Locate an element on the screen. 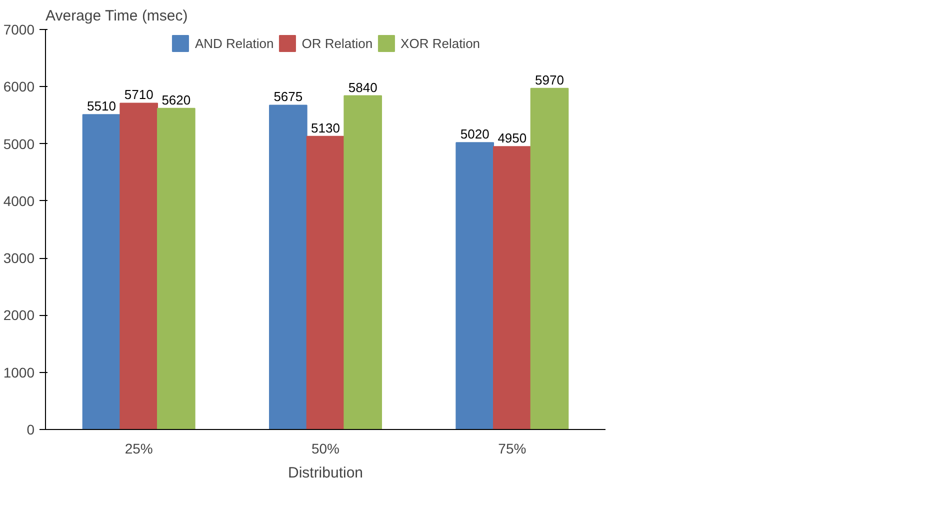 This screenshot has width=936, height=530. data-label: 5840 is located at coordinates (363, 87).